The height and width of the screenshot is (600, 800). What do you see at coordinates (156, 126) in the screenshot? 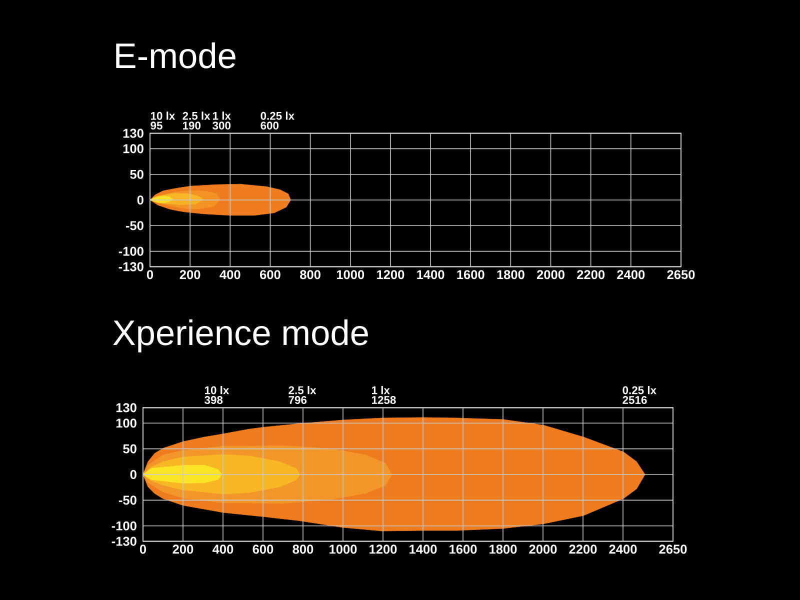
I see `text: 95` at bounding box center [156, 126].